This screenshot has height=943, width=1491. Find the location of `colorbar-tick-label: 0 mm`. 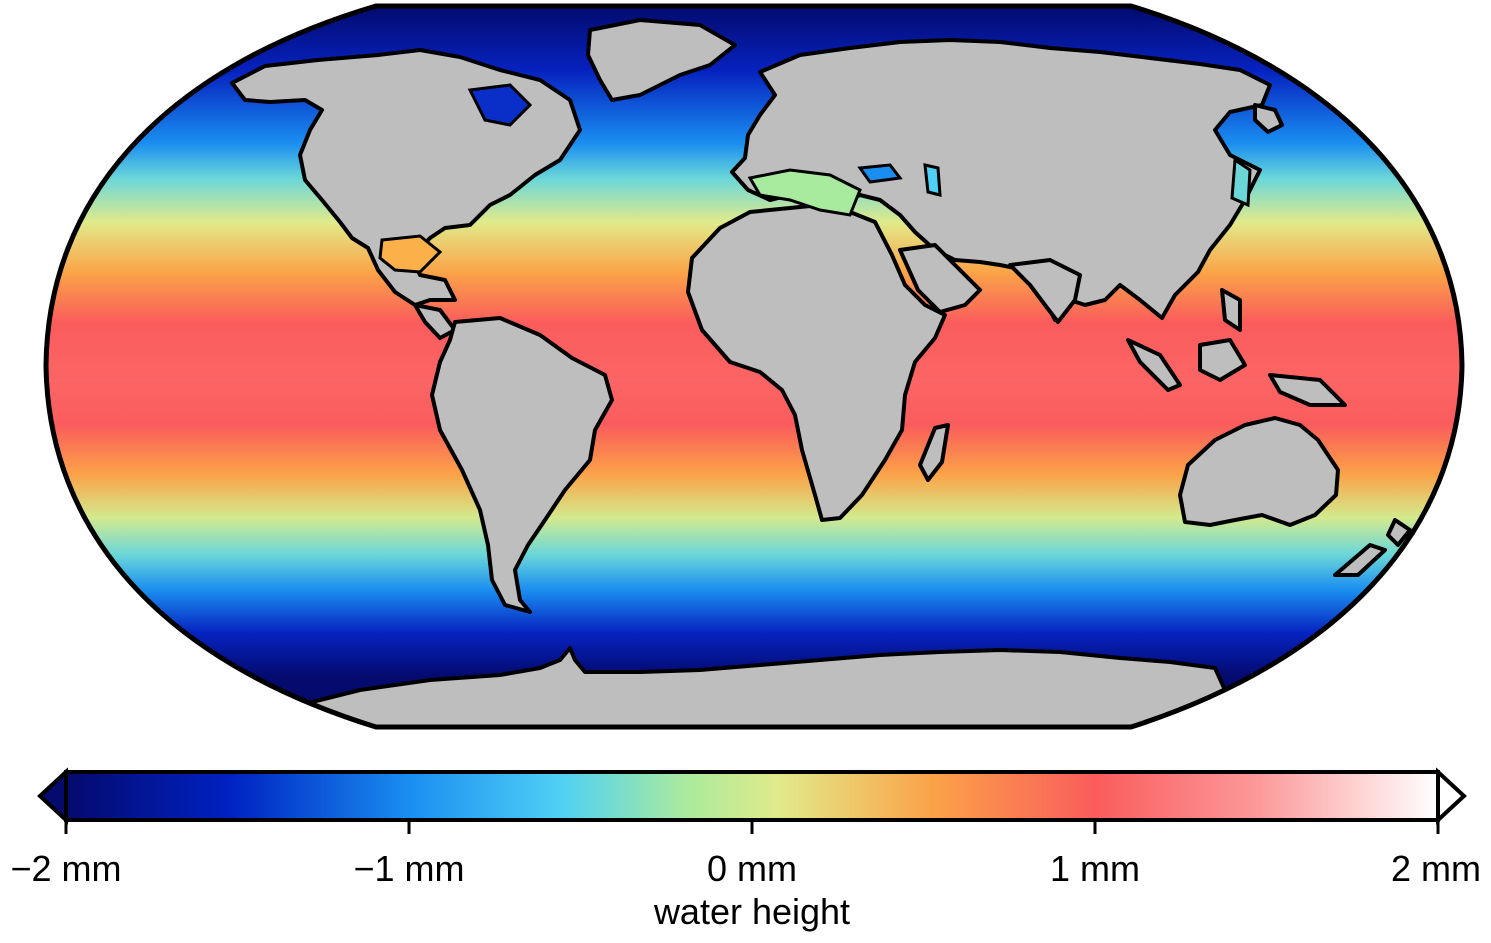

colorbar-tick-label: 0 mm is located at coordinates (752, 868).